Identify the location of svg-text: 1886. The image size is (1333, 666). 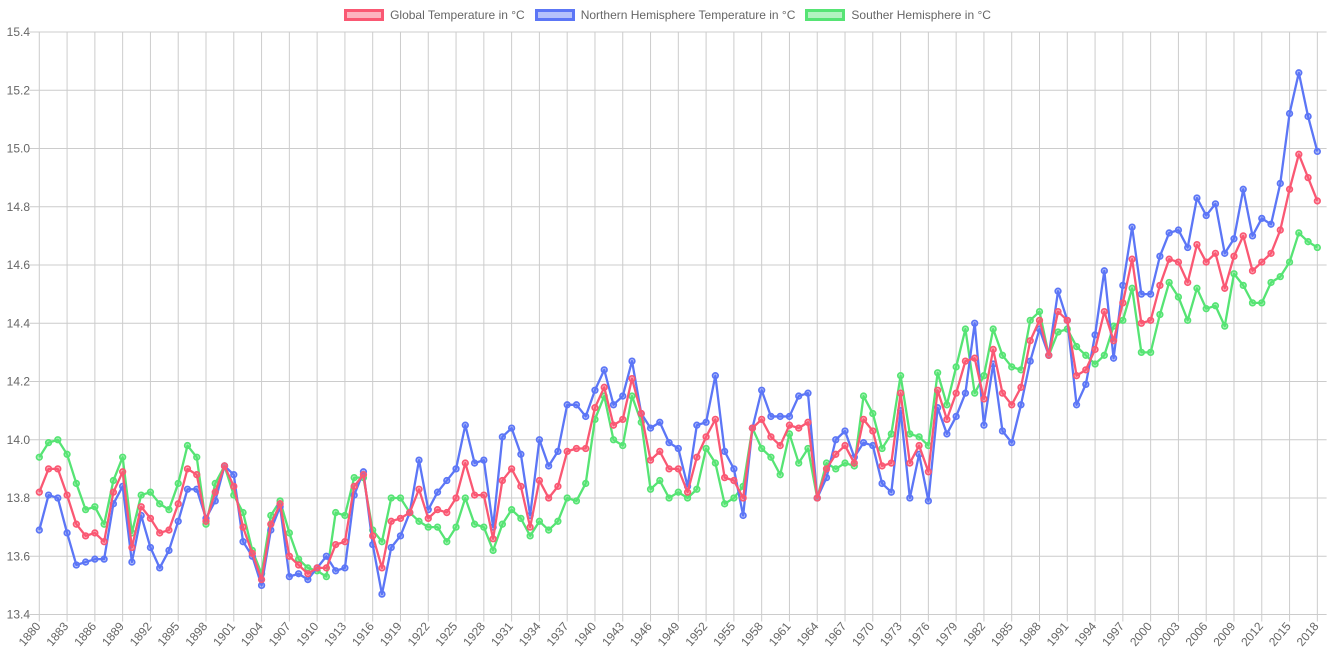
(85, 634).